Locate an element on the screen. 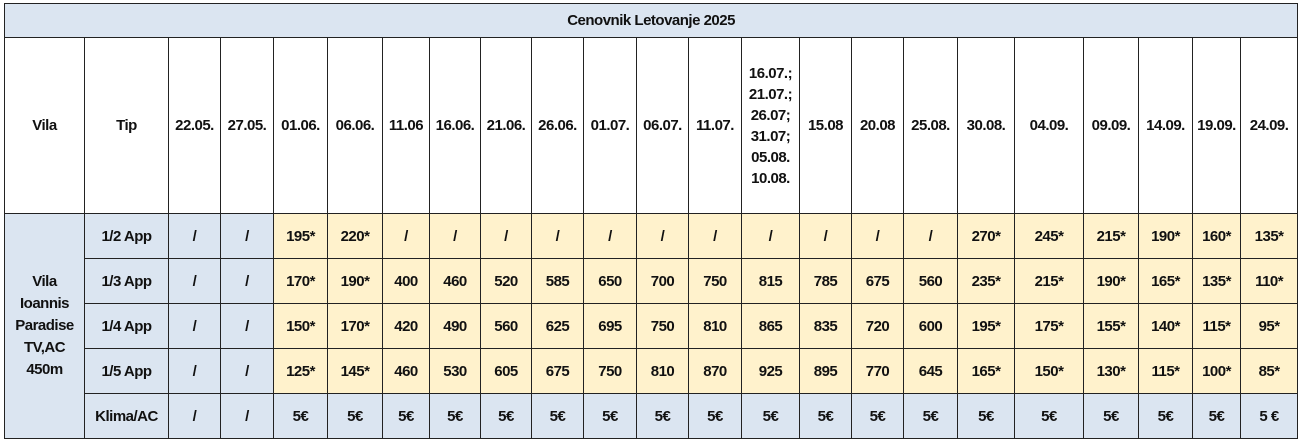 The width and height of the screenshot is (1301, 444). price-cell: 700 is located at coordinates (662, 281).